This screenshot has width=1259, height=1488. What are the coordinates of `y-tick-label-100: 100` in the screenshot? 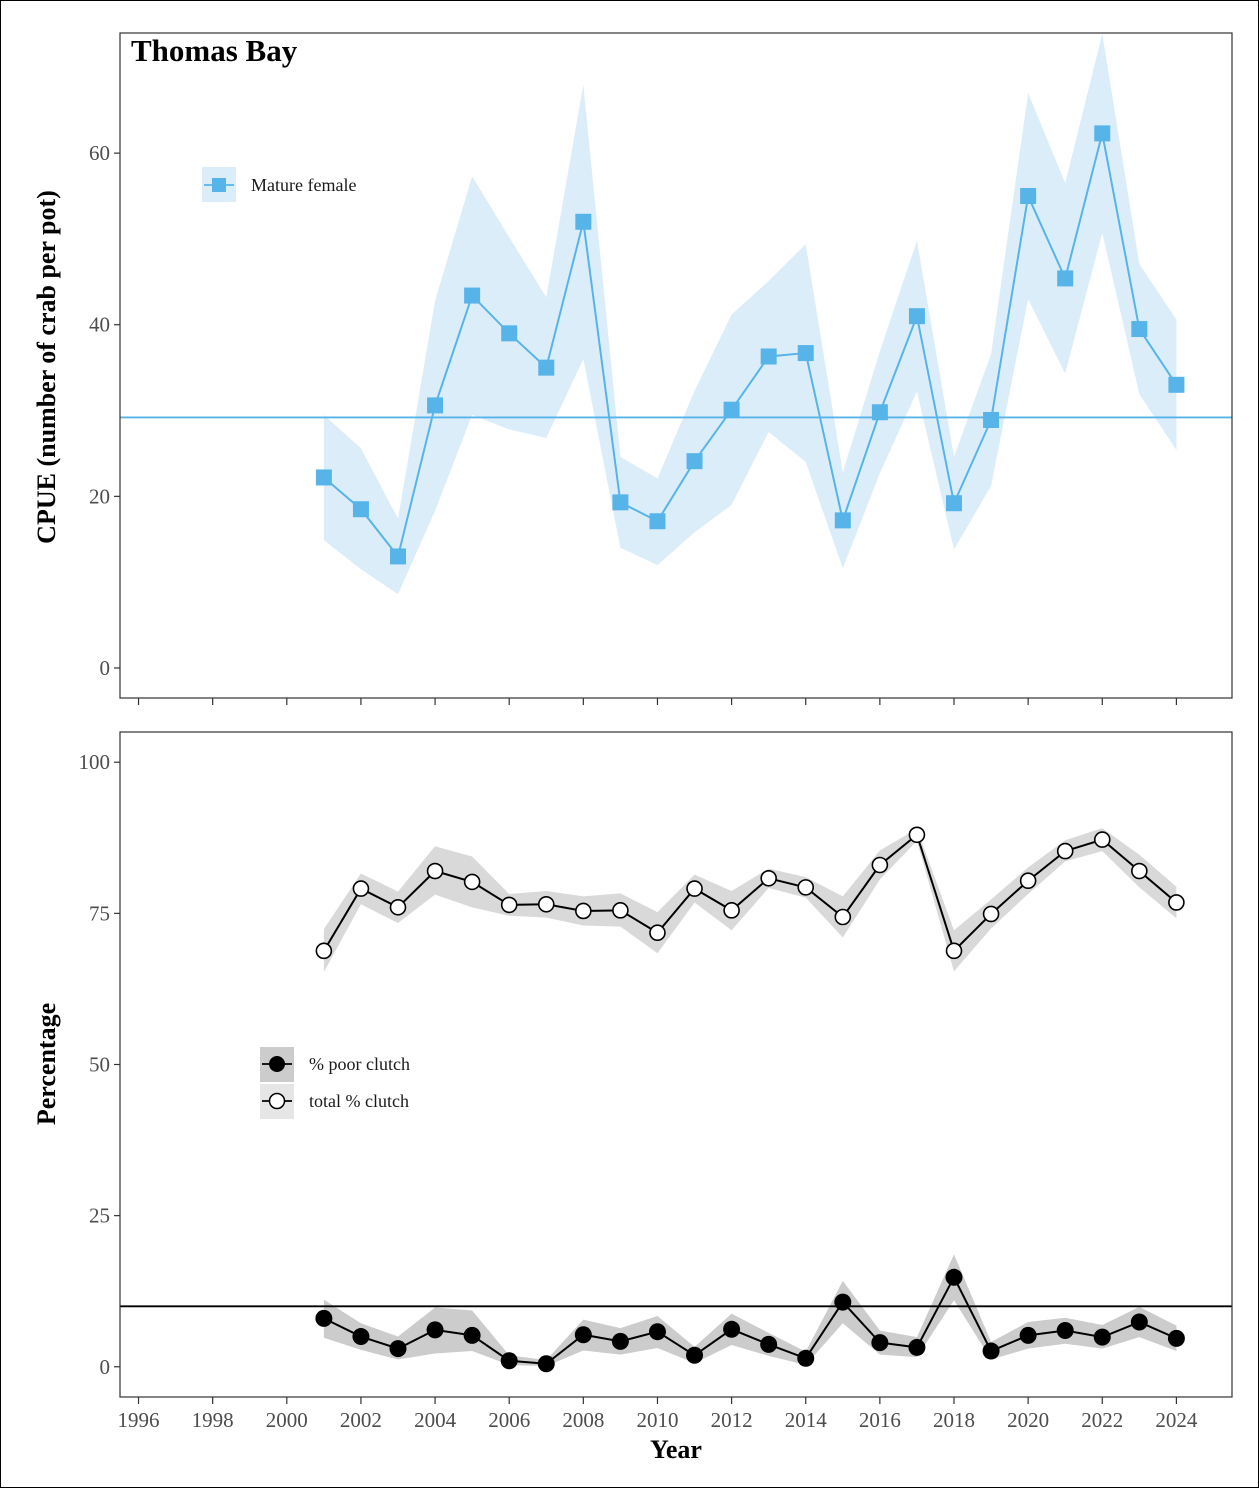 It's located at (95, 762).